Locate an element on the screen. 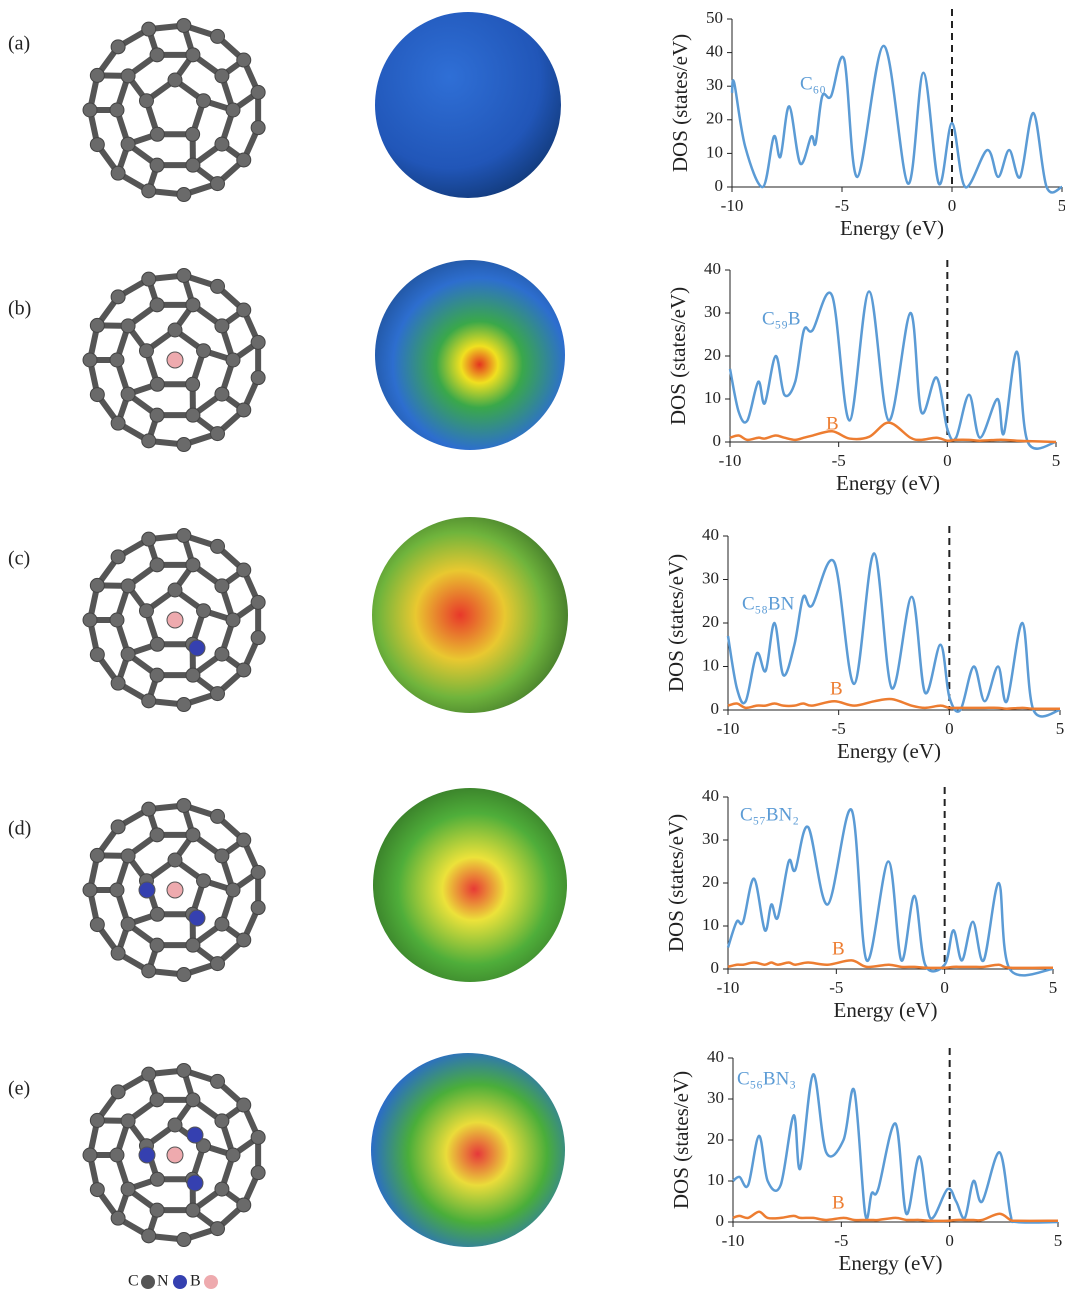 The height and width of the screenshot is (1301, 1065). legend-swatch is located at coordinates (148, 1282).